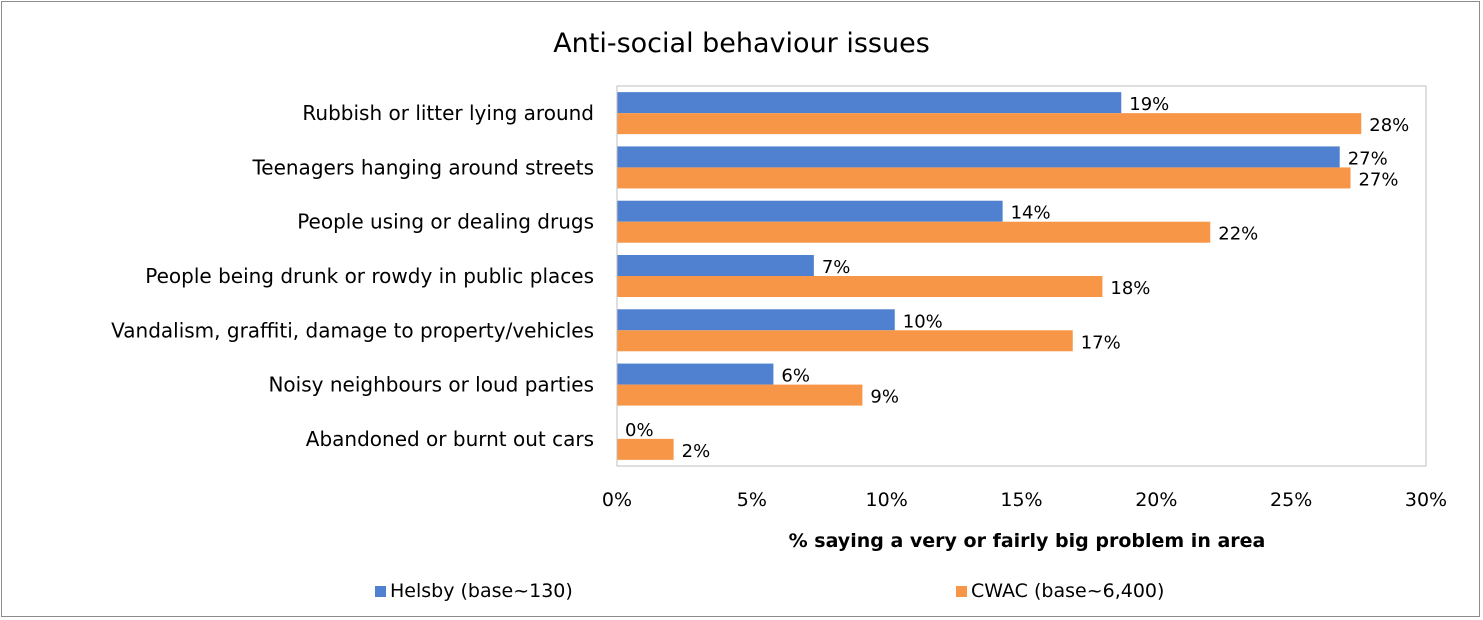  What do you see at coordinates (1156, 500) in the screenshot?
I see `x-tick-label: 20%` at bounding box center [1156, 500].